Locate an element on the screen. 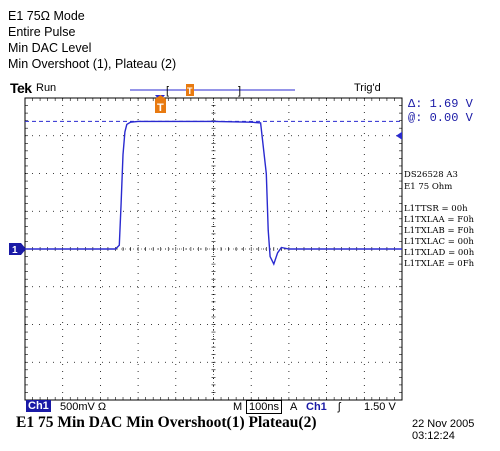 This screenshot has width=500, height=451. trigger-marker-icon: T is located at coordinates (160, 104).